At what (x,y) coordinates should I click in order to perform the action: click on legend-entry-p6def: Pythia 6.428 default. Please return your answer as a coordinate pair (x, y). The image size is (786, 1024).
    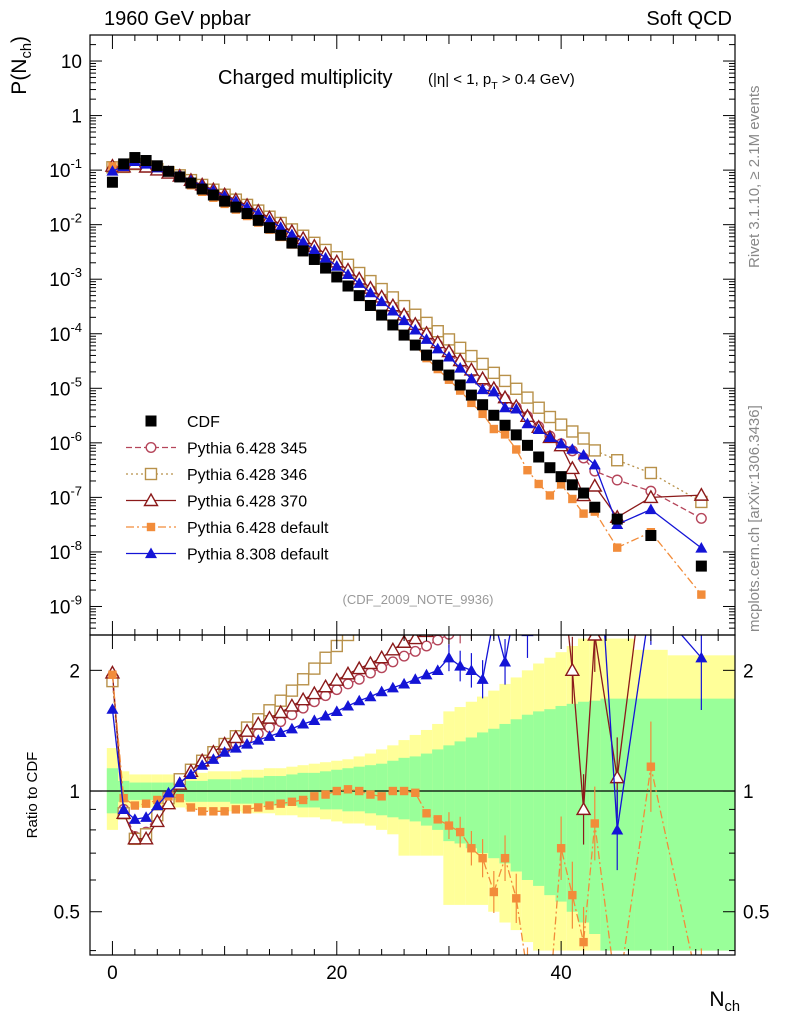
    Looking at the image, I should click on (227, 528).